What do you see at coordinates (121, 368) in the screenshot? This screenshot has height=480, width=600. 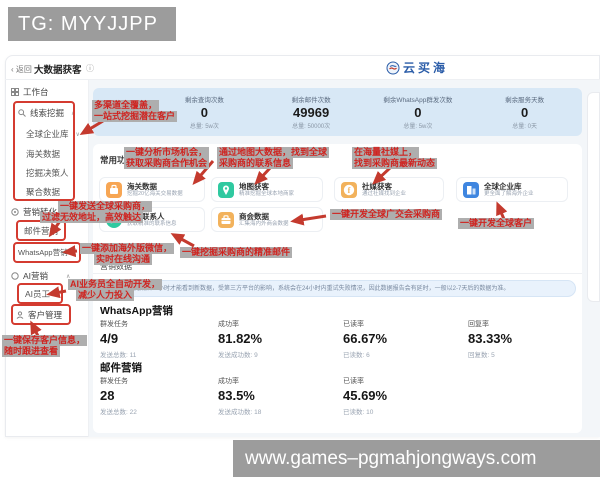 I see `email-section-title: 邮件营销` at bounding box center [121, 368].